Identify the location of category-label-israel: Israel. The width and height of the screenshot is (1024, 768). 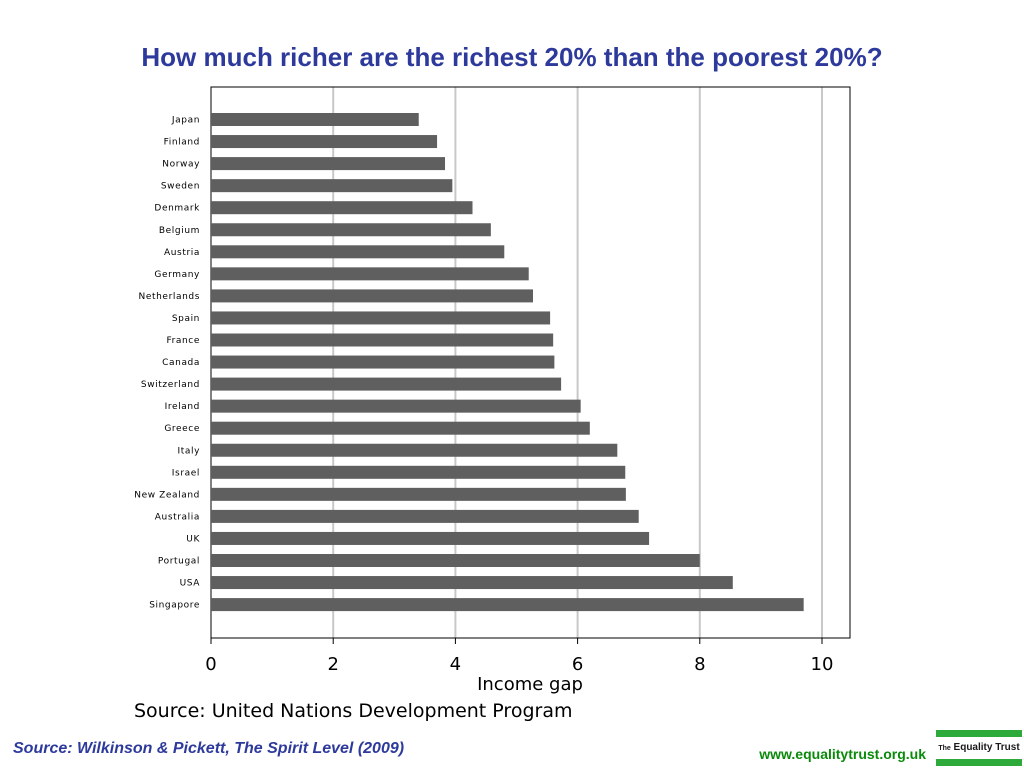
(186, 473).